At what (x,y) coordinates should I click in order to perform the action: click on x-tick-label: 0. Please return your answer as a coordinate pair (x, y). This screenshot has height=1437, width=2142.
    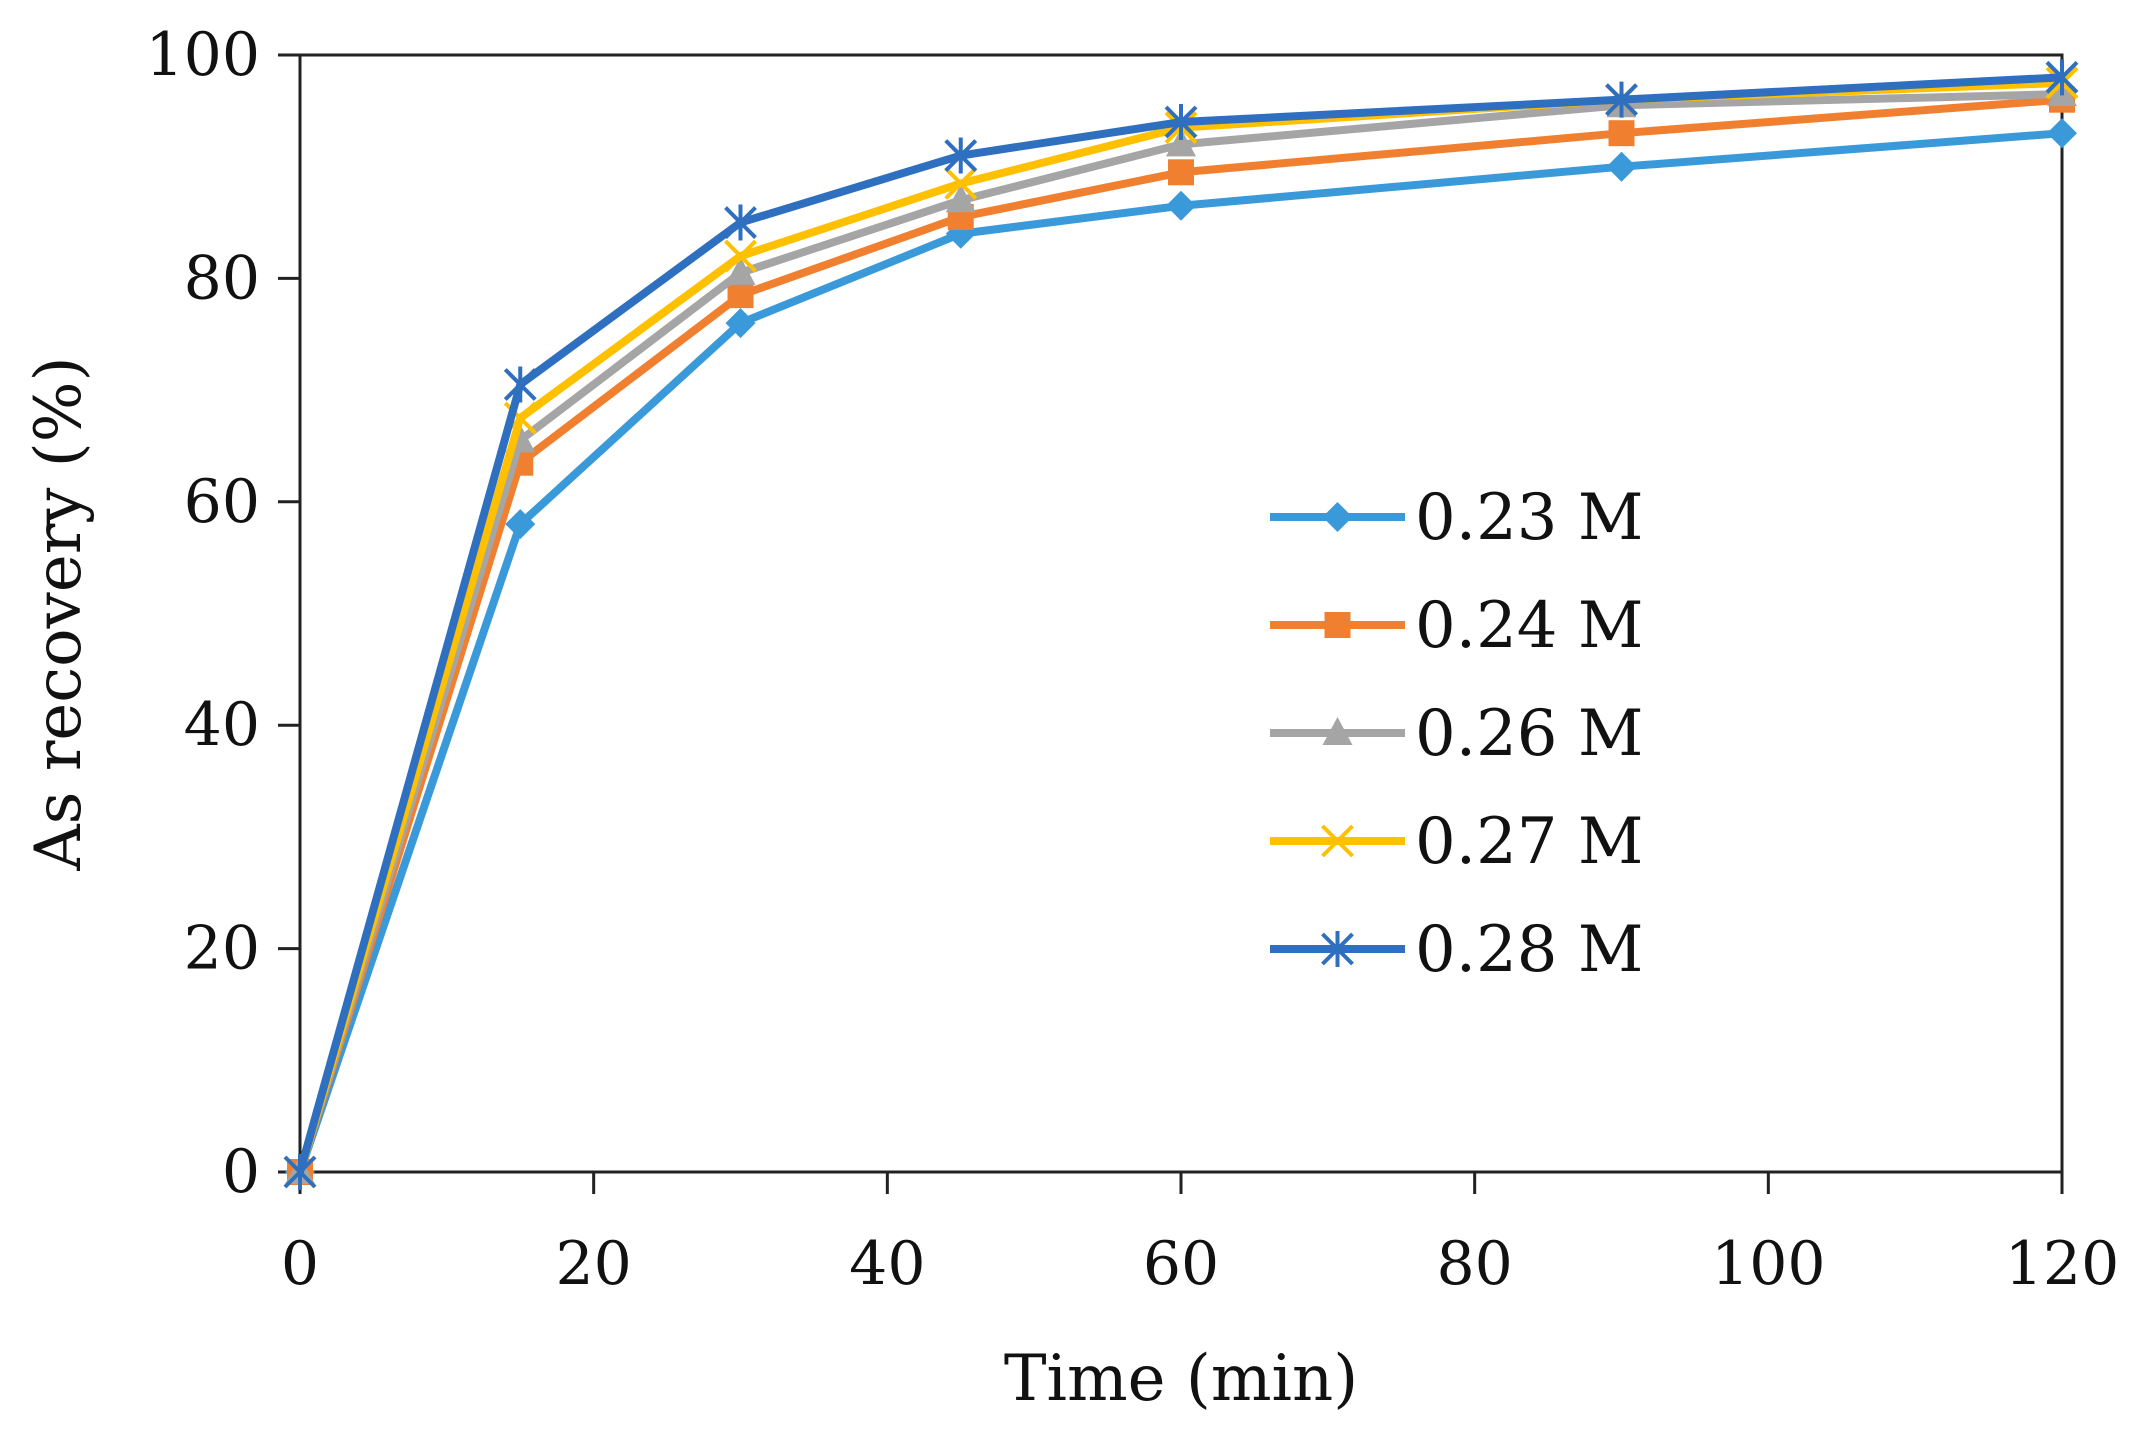
    Looking at the image, I should click on (300, 1264).